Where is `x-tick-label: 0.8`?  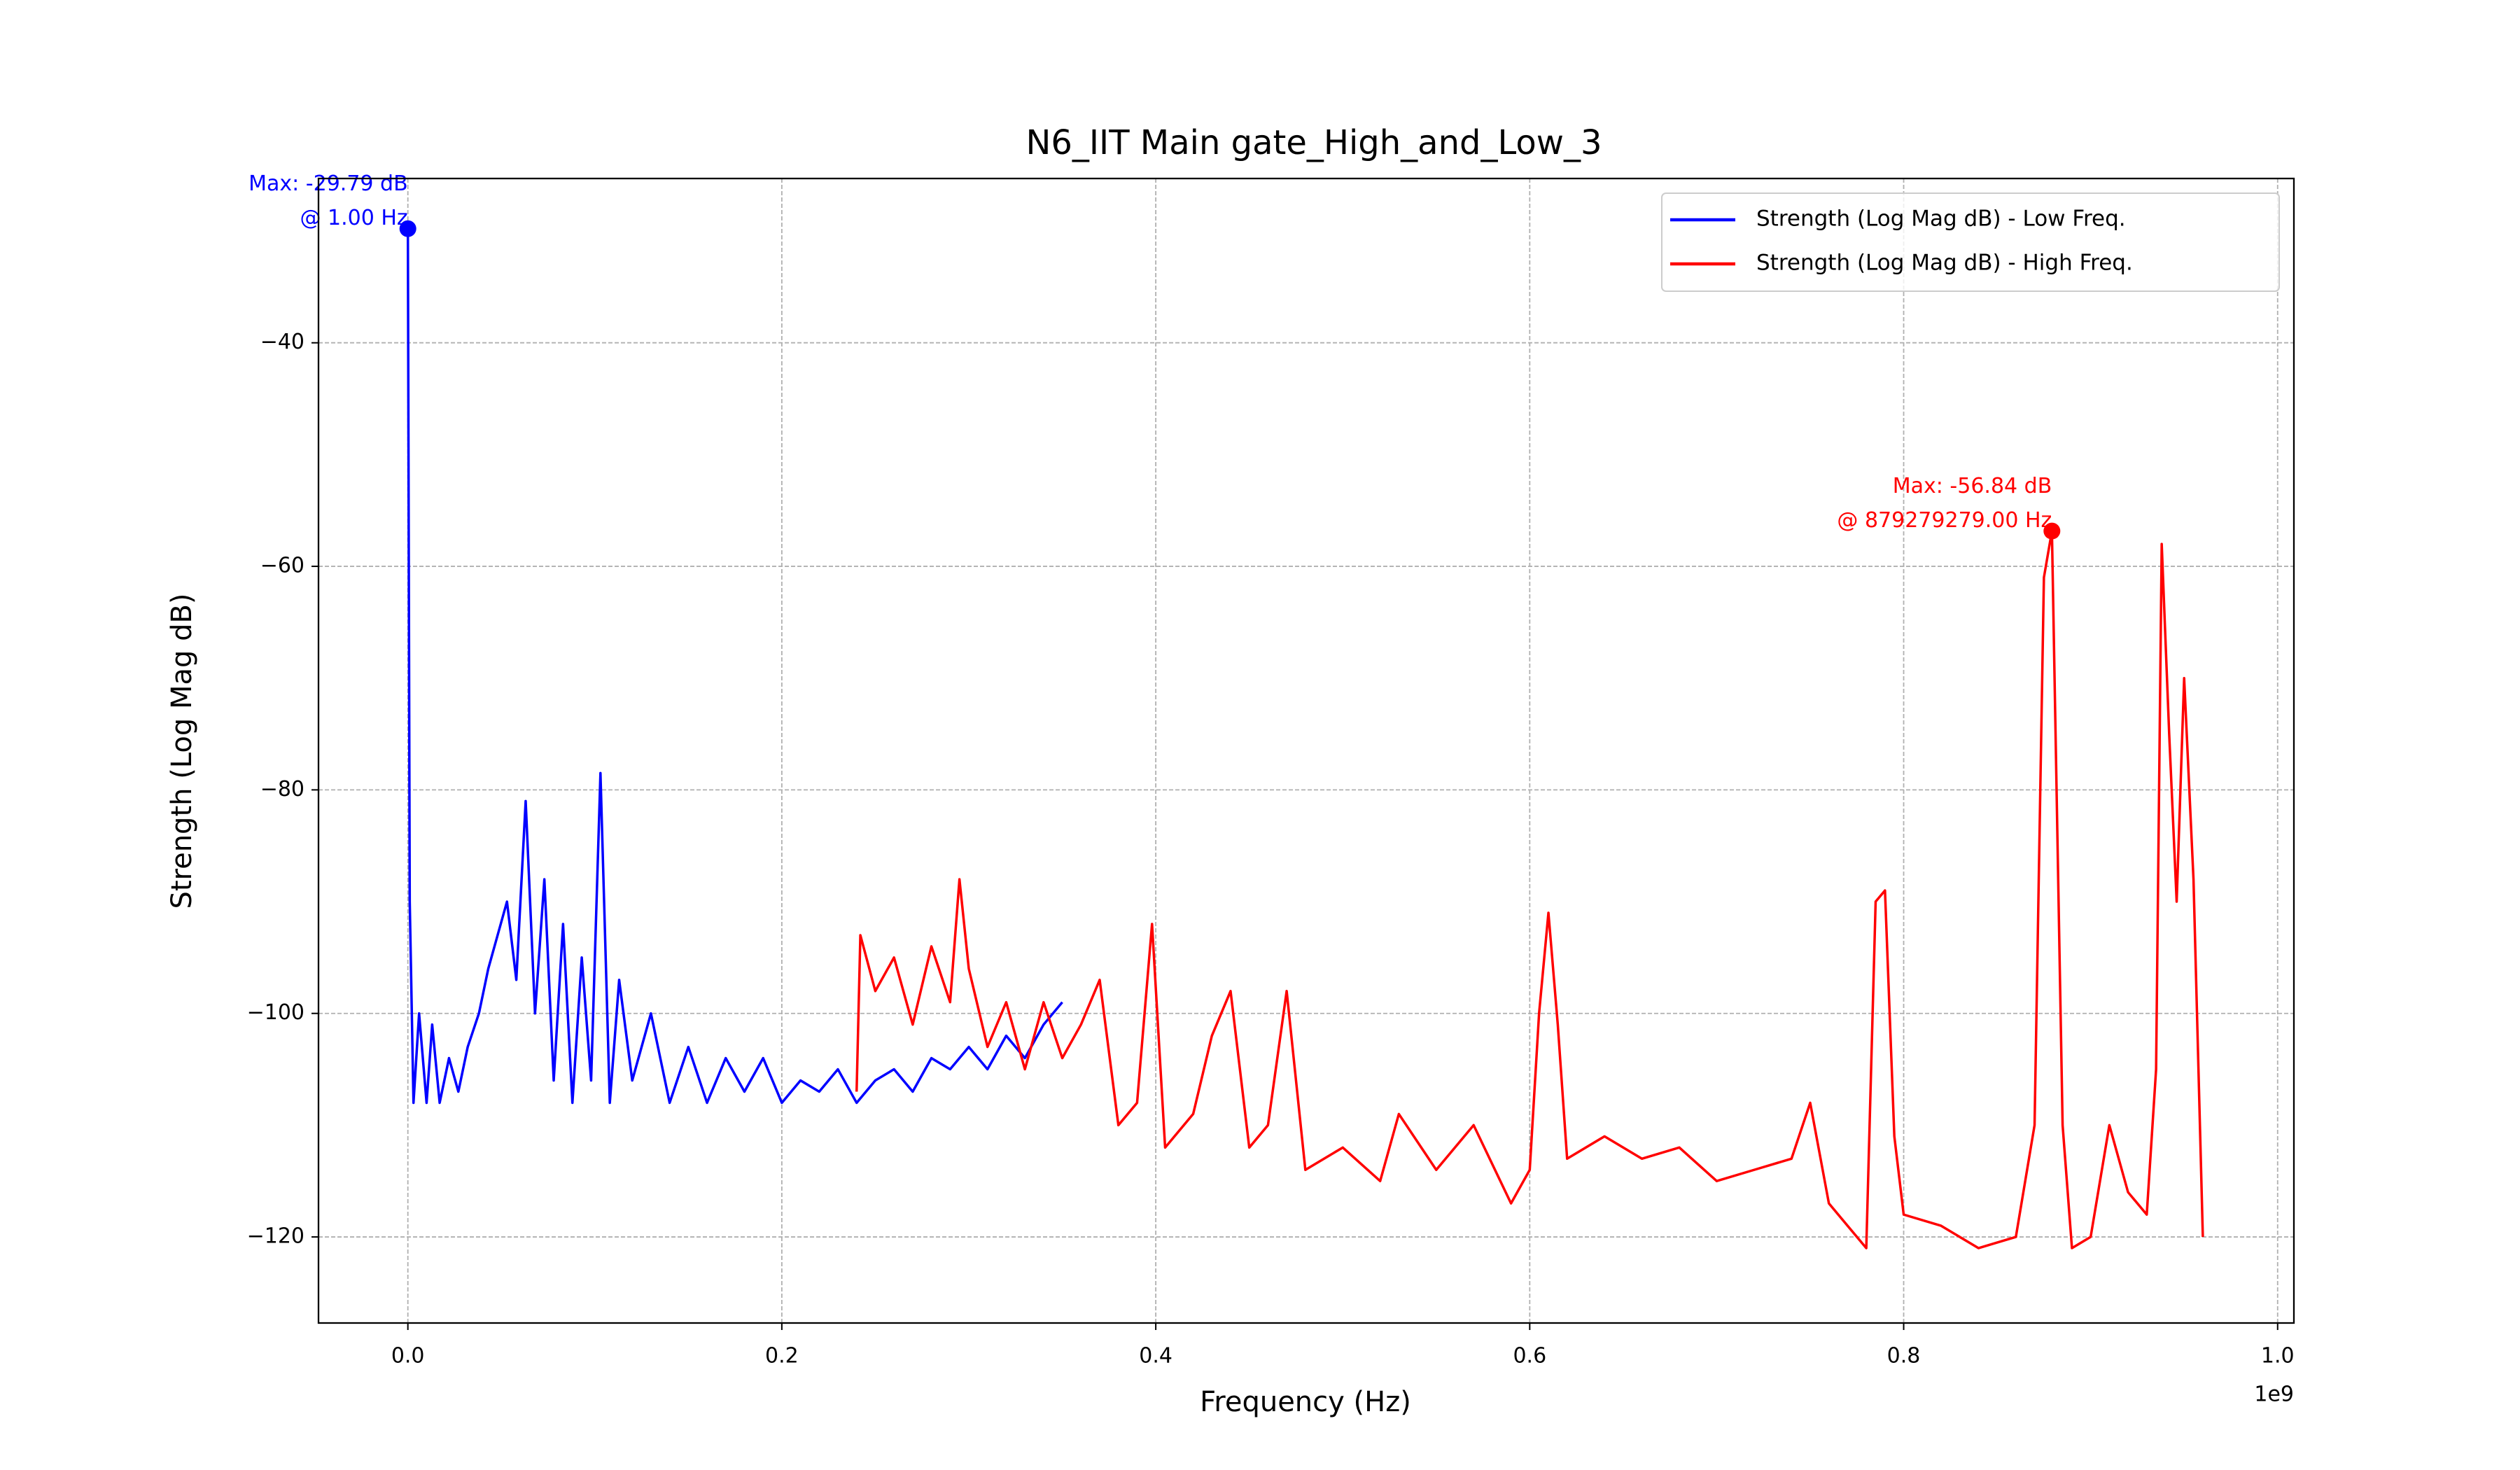 x-tick-label: 0.8 is located at coordinates (1904, 1356).